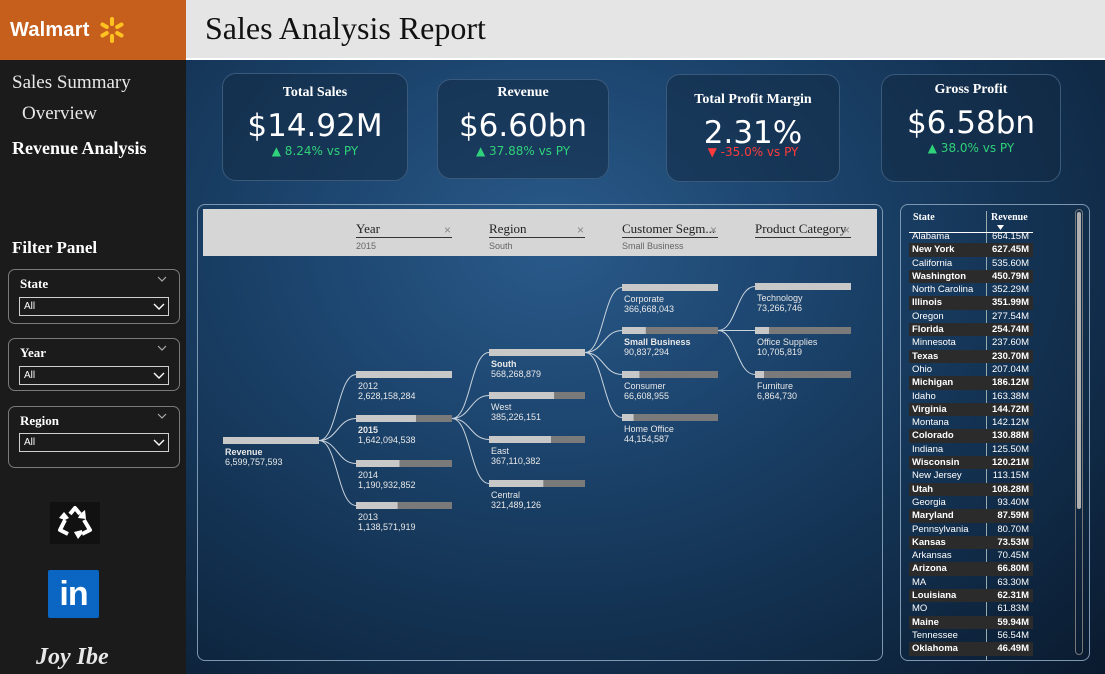  What do you see at coordinates (94, 306) in the screenshot?
I see `state-dropdown: All` at bounding box center [94, 306].